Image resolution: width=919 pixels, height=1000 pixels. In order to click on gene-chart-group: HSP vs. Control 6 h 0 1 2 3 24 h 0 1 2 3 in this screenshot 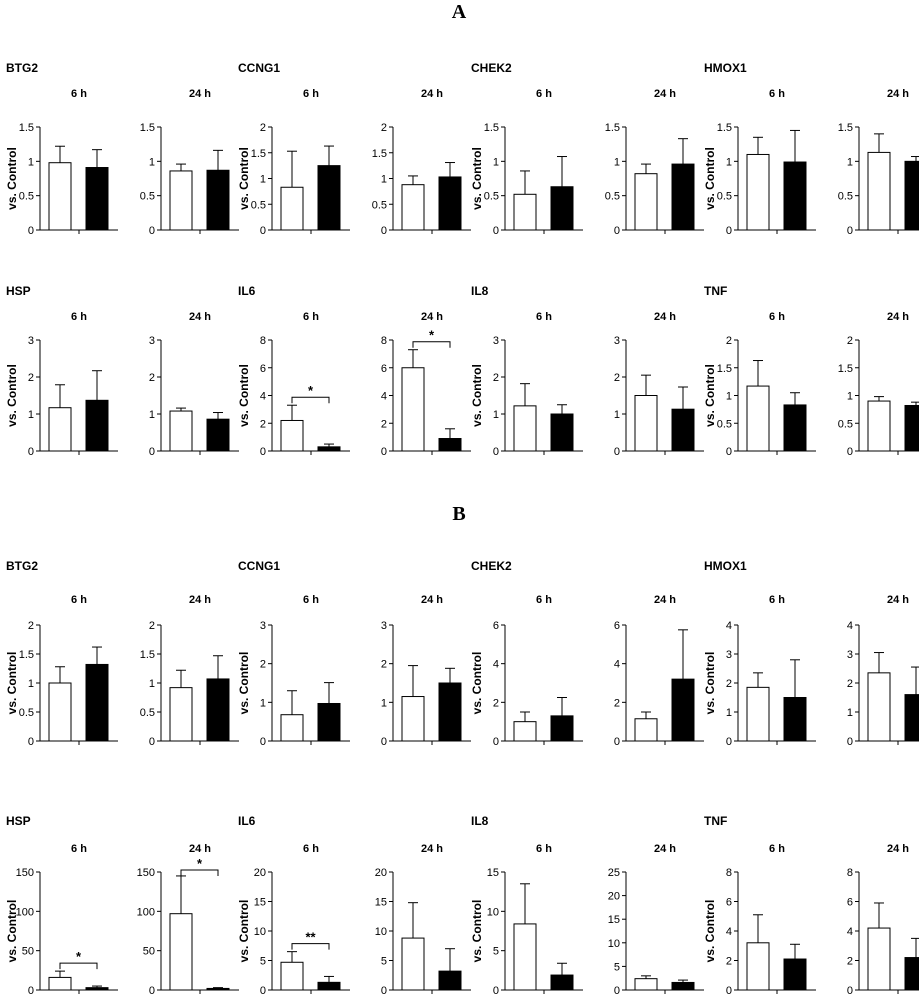, I will do `click(122, 371)`.